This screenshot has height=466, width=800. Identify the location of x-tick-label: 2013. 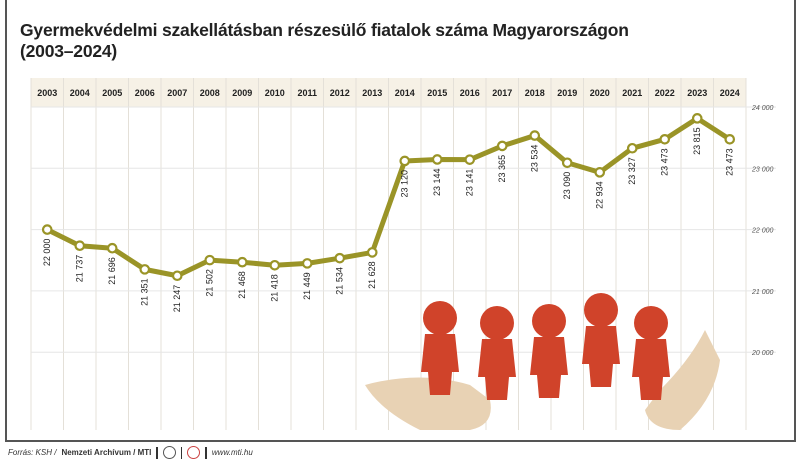
(372, 93).